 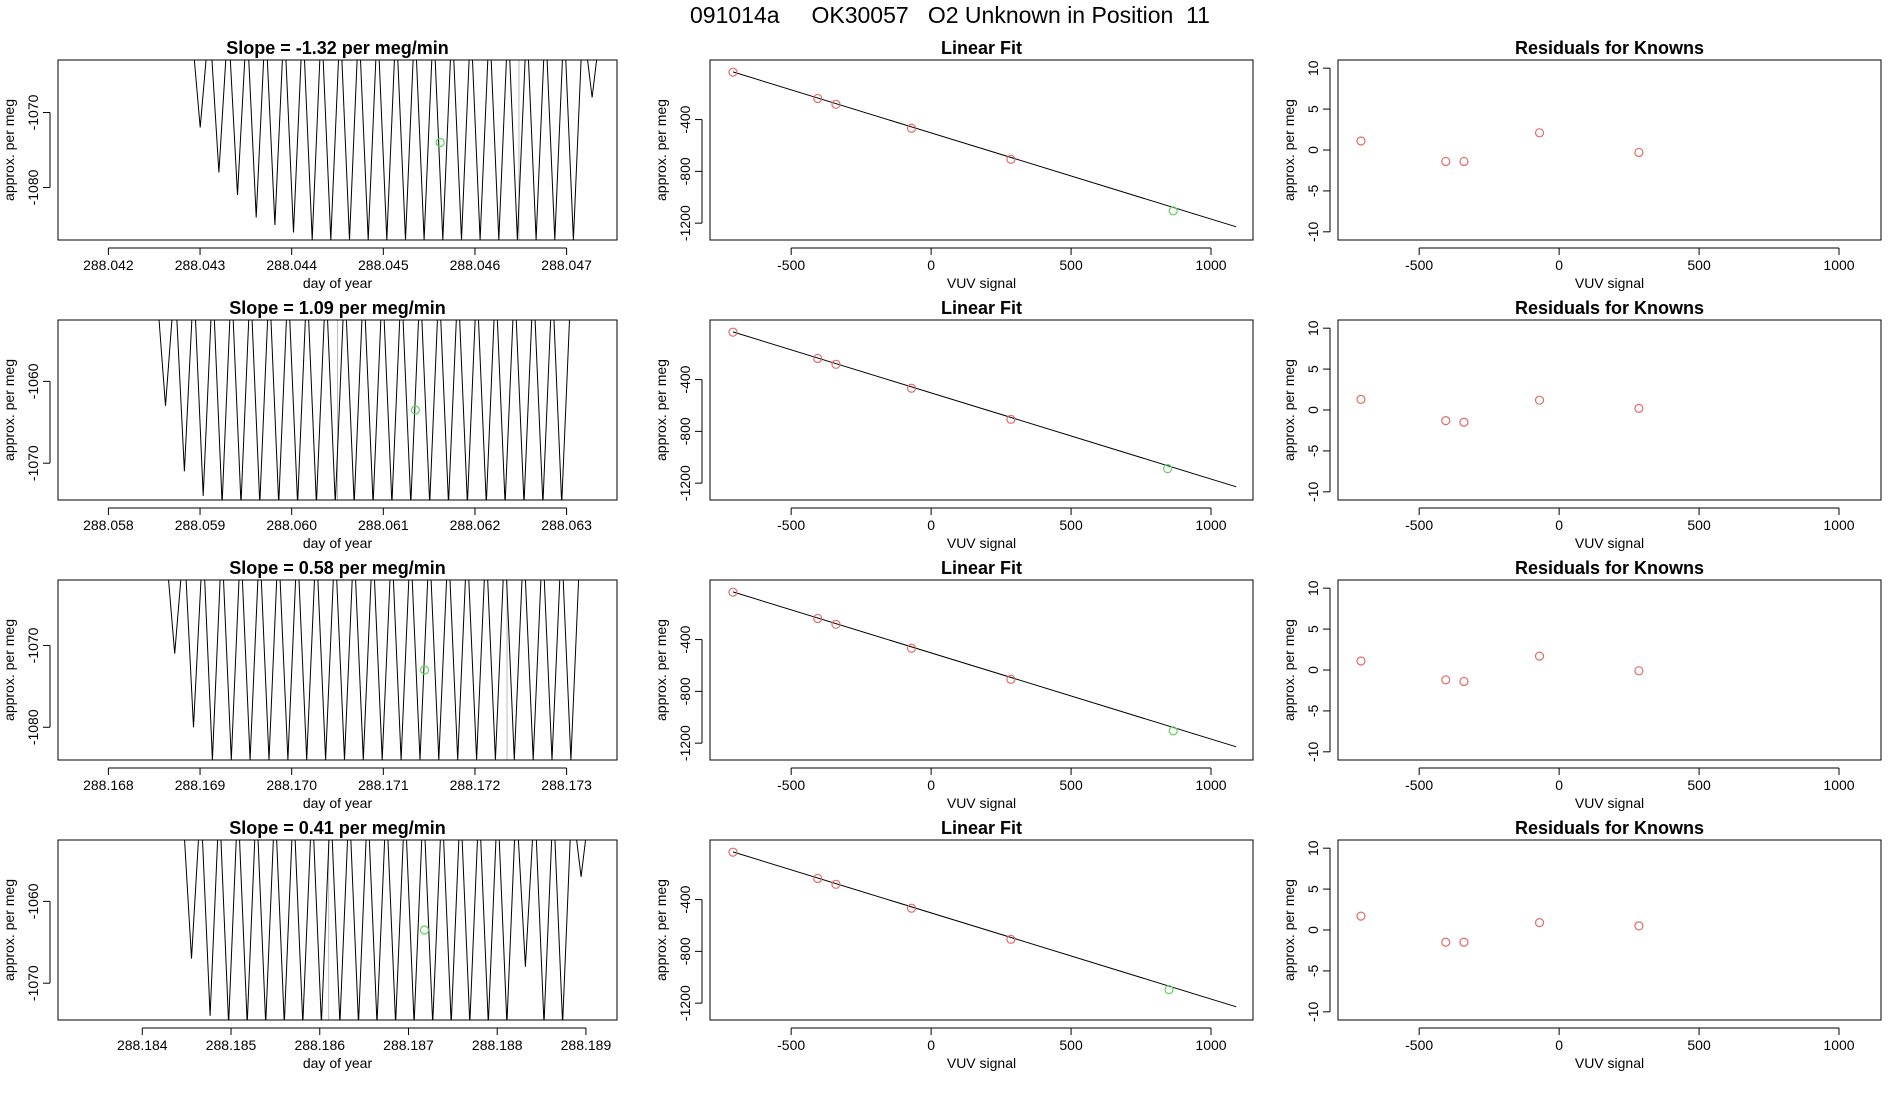 I want to click on x-tick-label: 288.189, so click(x=586, y=1045).